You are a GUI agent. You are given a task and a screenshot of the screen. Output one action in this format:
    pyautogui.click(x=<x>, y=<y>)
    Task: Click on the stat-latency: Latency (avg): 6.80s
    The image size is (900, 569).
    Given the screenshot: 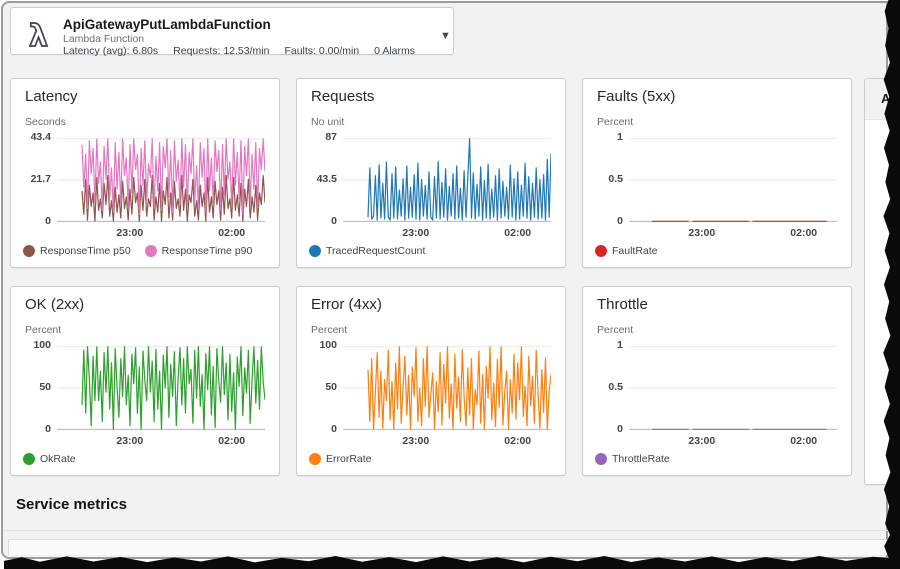 What is the action you would take?
    pyautogui.click(x=111, y=51)
    